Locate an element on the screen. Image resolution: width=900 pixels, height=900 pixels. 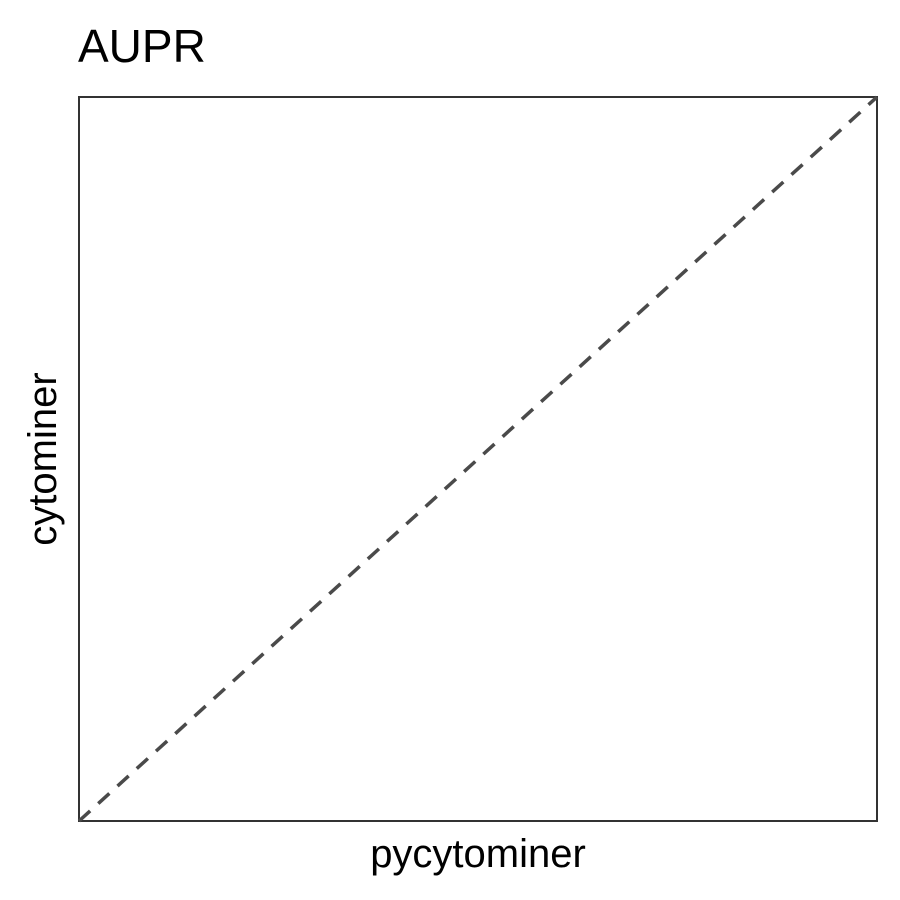
y-axis-label: cytominer is located at coordinates (43, 458).